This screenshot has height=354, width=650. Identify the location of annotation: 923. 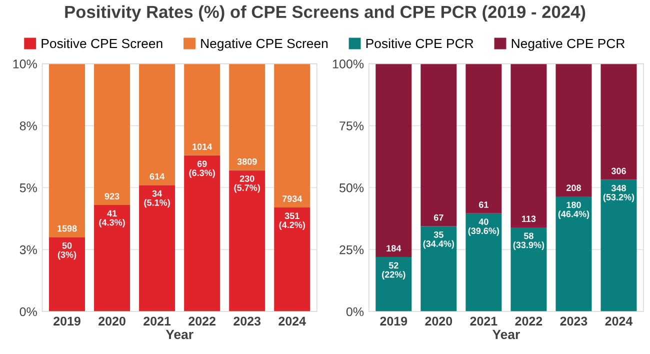
(112, 196).